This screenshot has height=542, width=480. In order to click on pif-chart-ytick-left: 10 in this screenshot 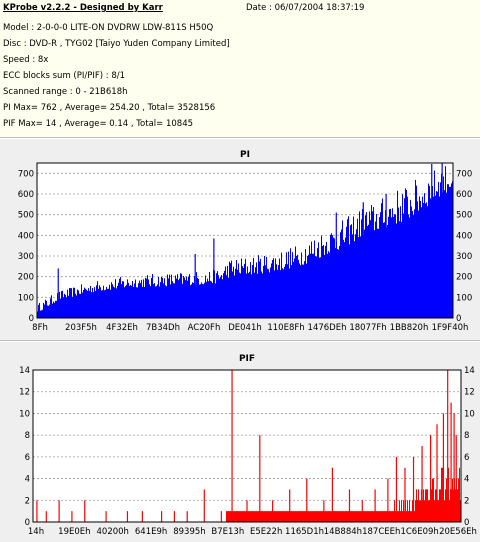, I will do `click(24, 414)`.